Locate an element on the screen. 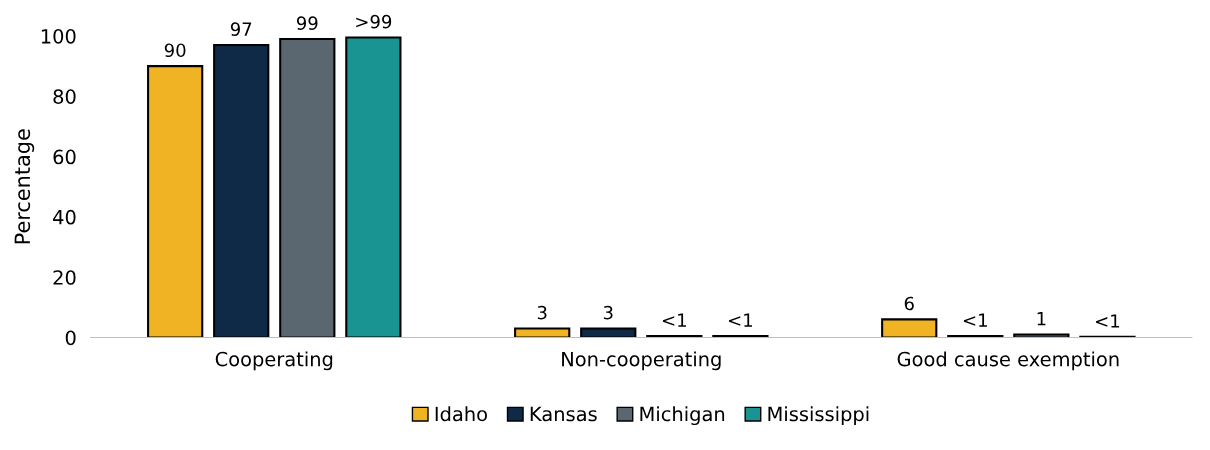 This screenshot has height=450, width=1210. y-tick-label: 20 is located at coordinates (64, 277).